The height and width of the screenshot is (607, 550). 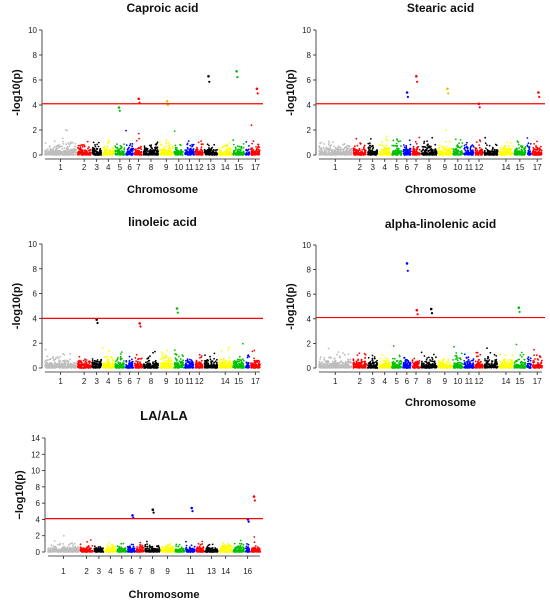 What do you see at coordinates (84, 167) in the screenshot?
I see `x-tick-label: 2` at bounding box center [84, 167].